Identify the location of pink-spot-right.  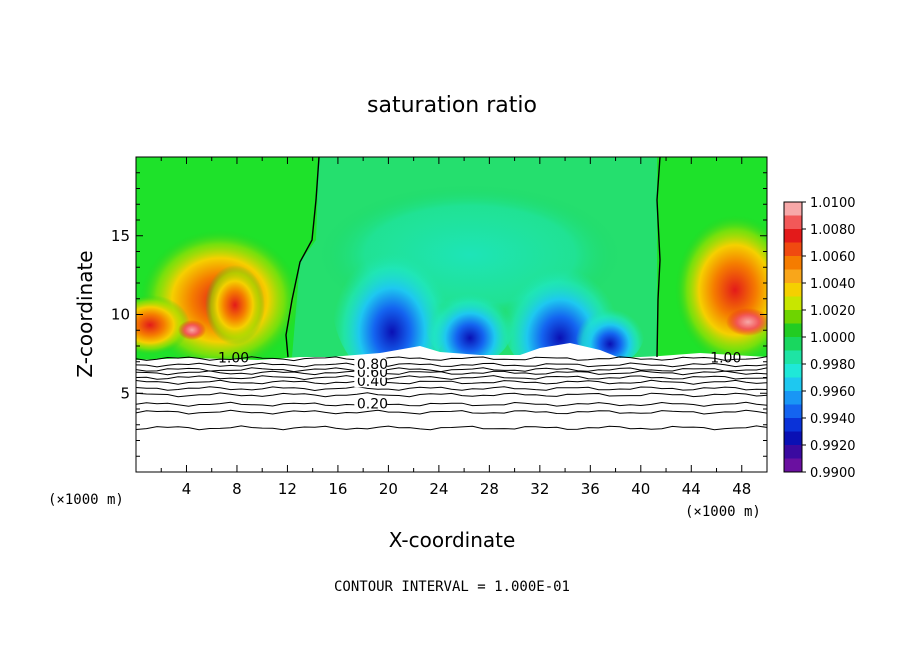
(746, 322).